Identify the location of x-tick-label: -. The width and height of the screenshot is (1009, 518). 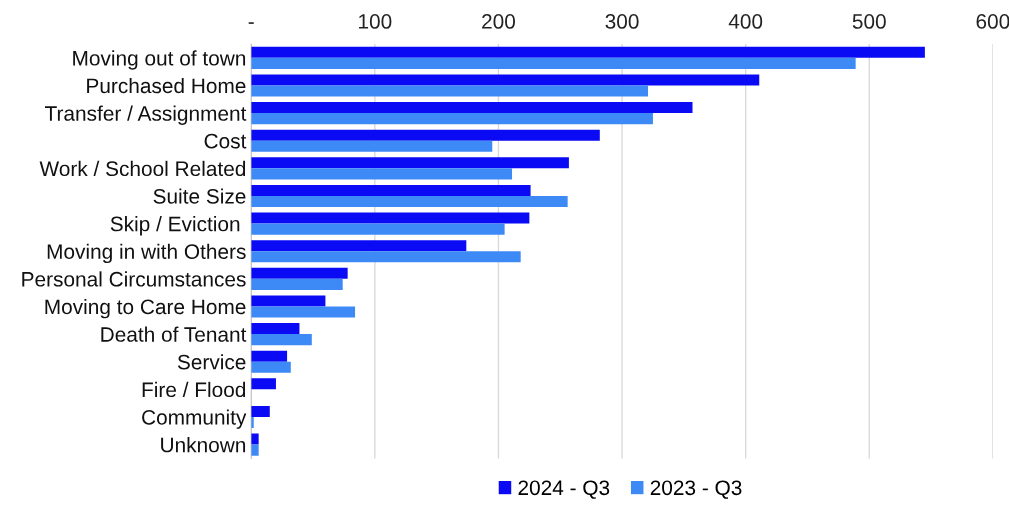
(251, 23).